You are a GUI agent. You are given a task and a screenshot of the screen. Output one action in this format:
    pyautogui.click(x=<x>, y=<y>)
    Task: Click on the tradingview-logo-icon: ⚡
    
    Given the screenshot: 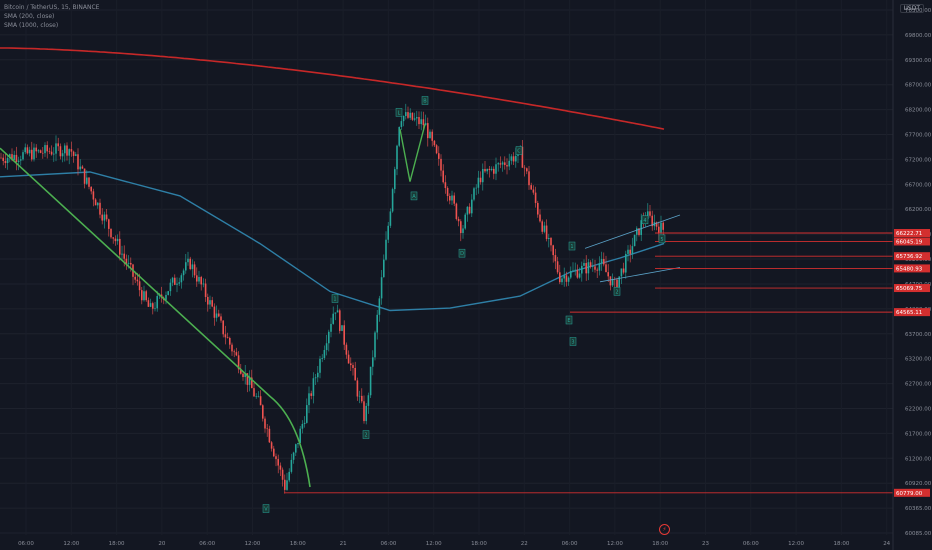 What is the action you would take?
    pyautogui.click(x=664, y=529)
    